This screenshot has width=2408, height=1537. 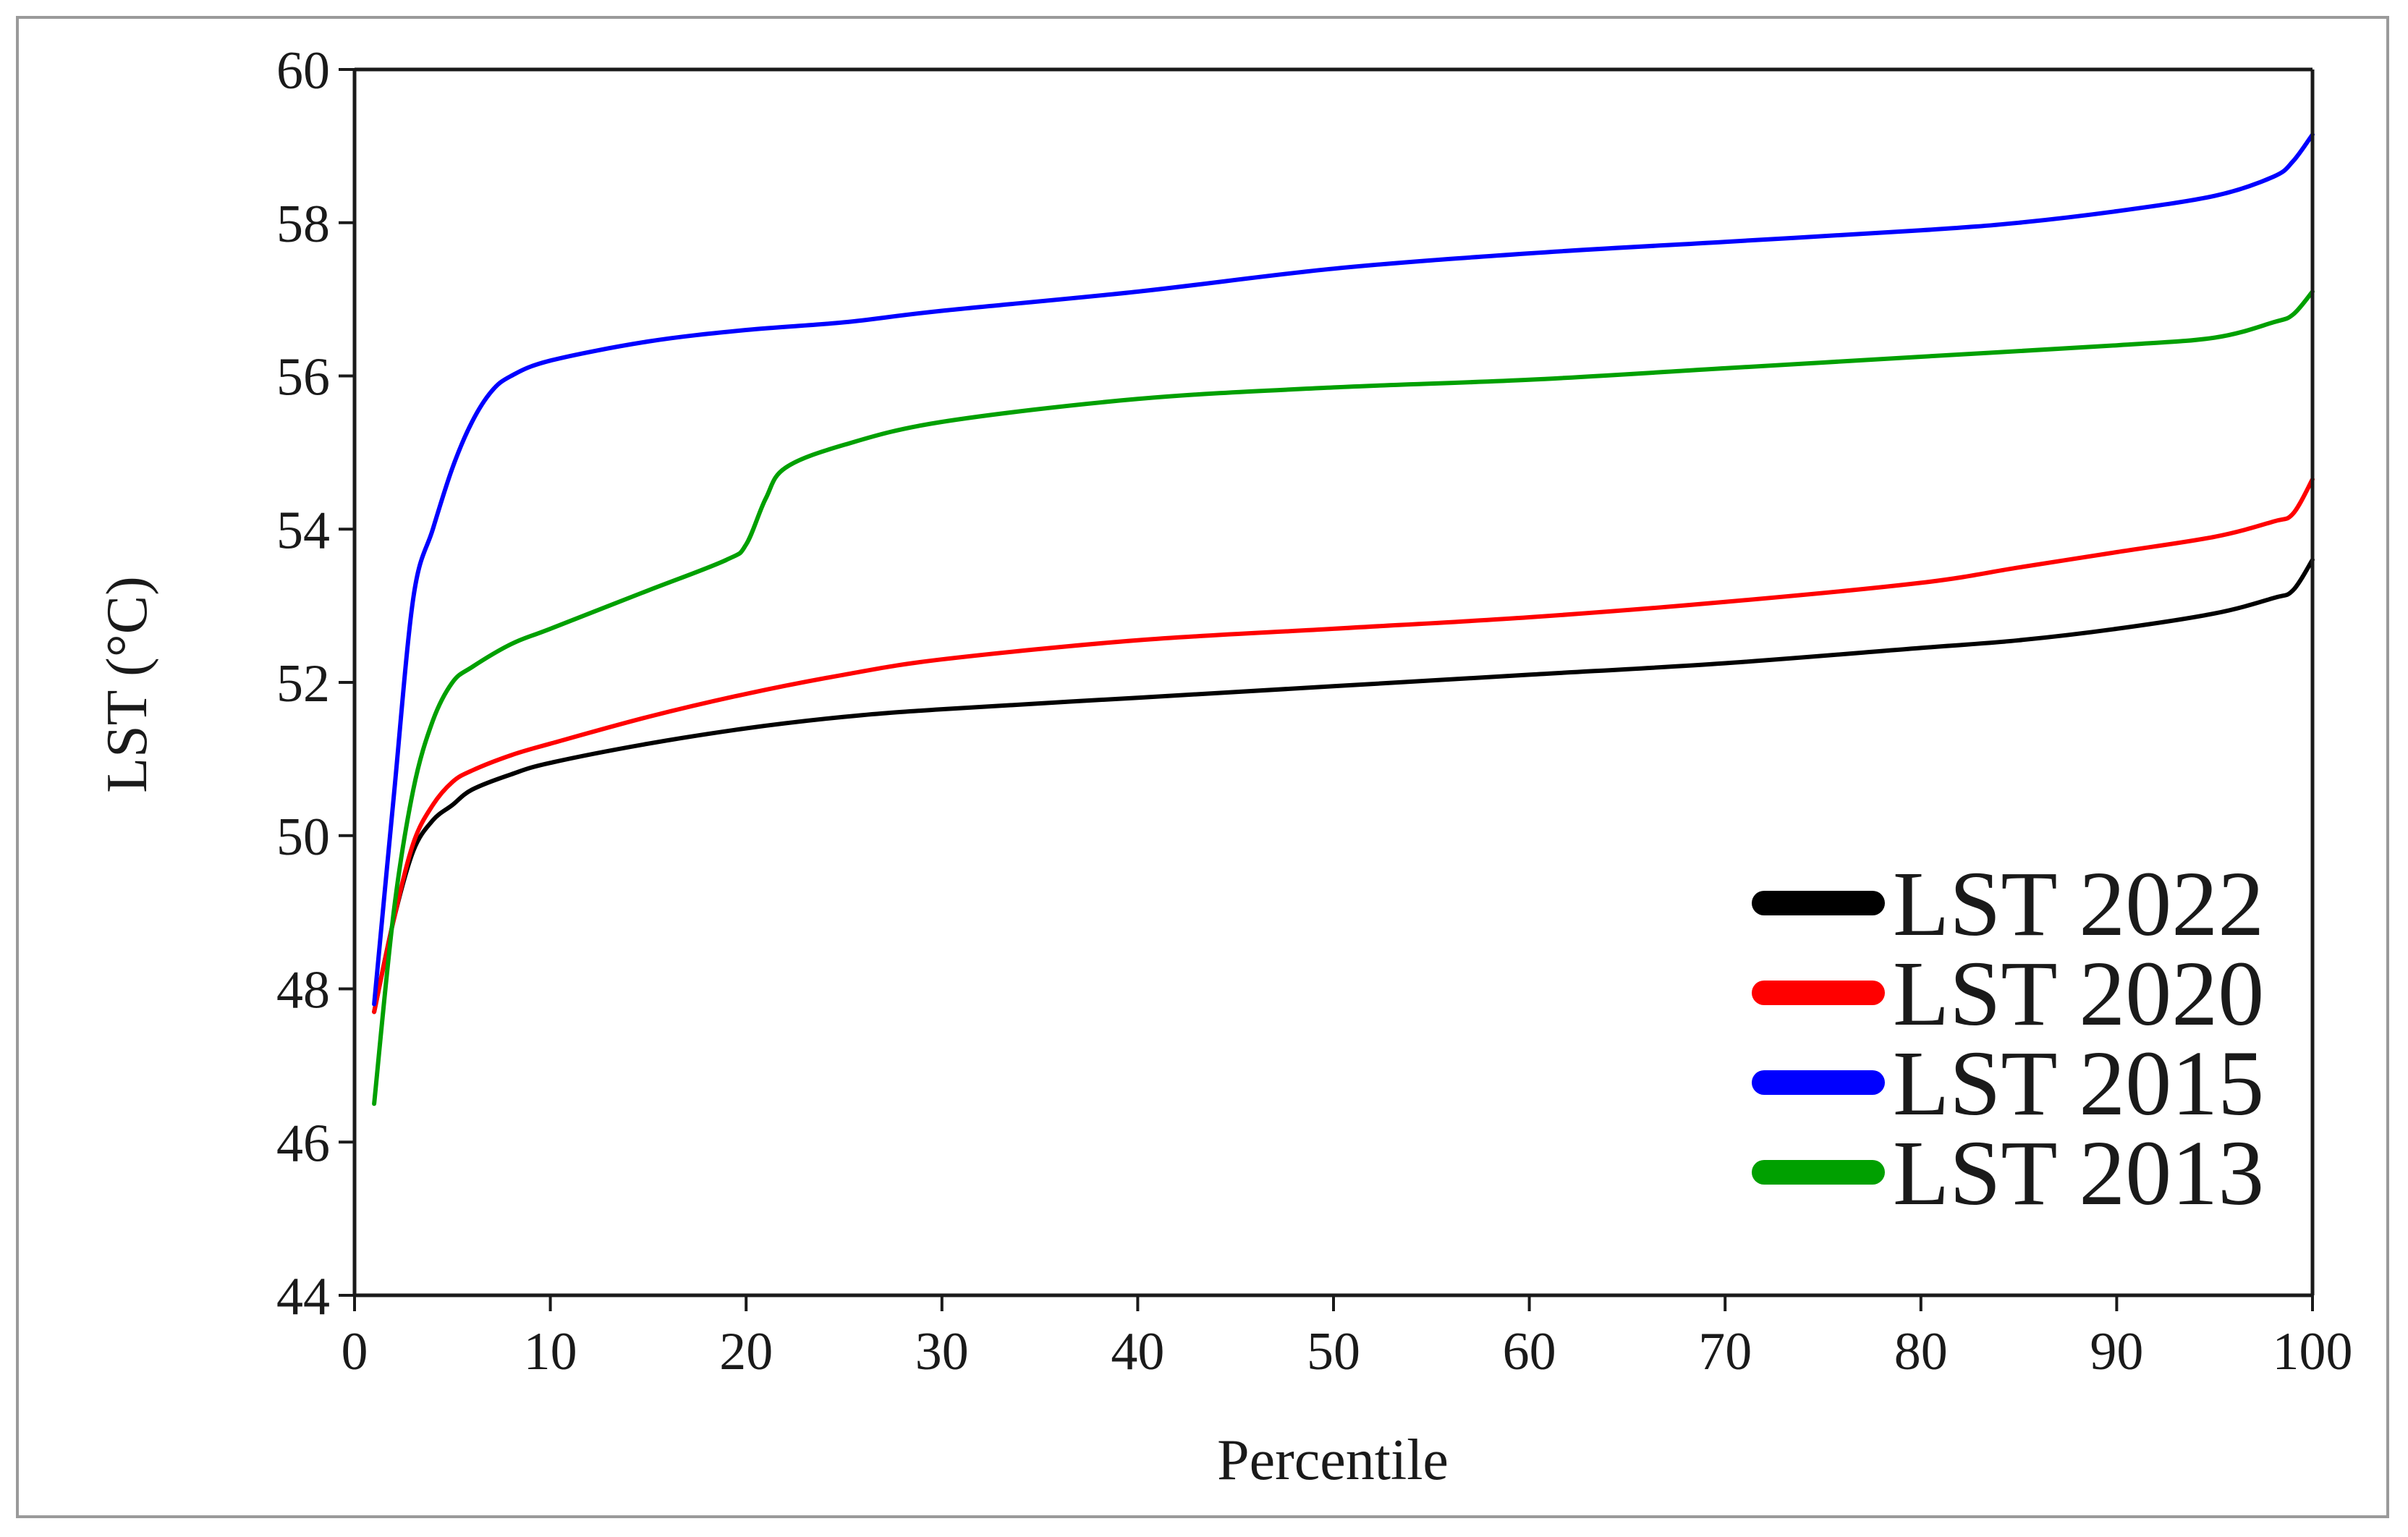 I want to click on y-axis-title: LST (°C), so click(x=127, y=684).